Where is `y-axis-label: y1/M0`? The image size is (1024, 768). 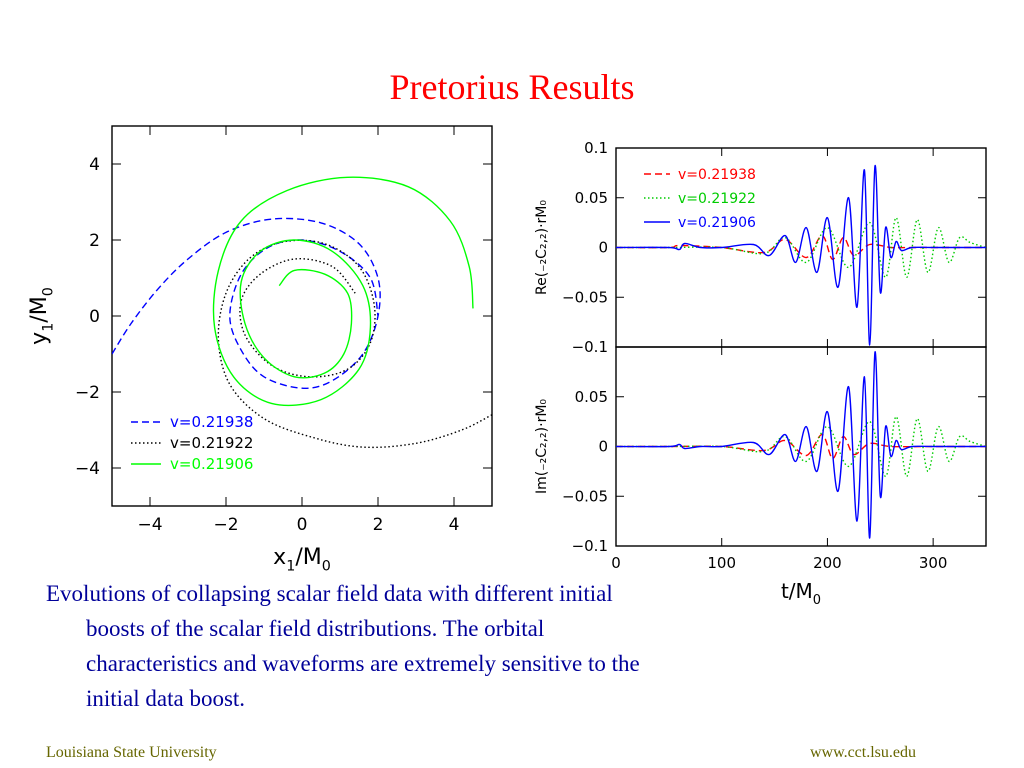 y-axis-label: y1/M0 is located at coordinates (42, 316).